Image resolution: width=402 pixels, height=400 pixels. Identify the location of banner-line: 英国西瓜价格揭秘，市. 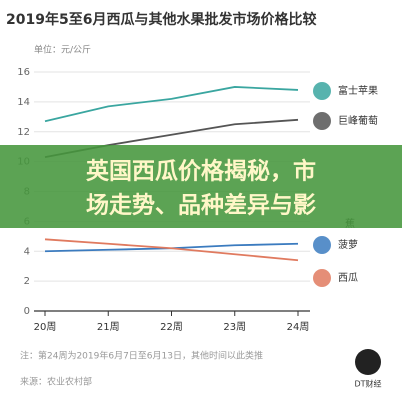
(201, 171).